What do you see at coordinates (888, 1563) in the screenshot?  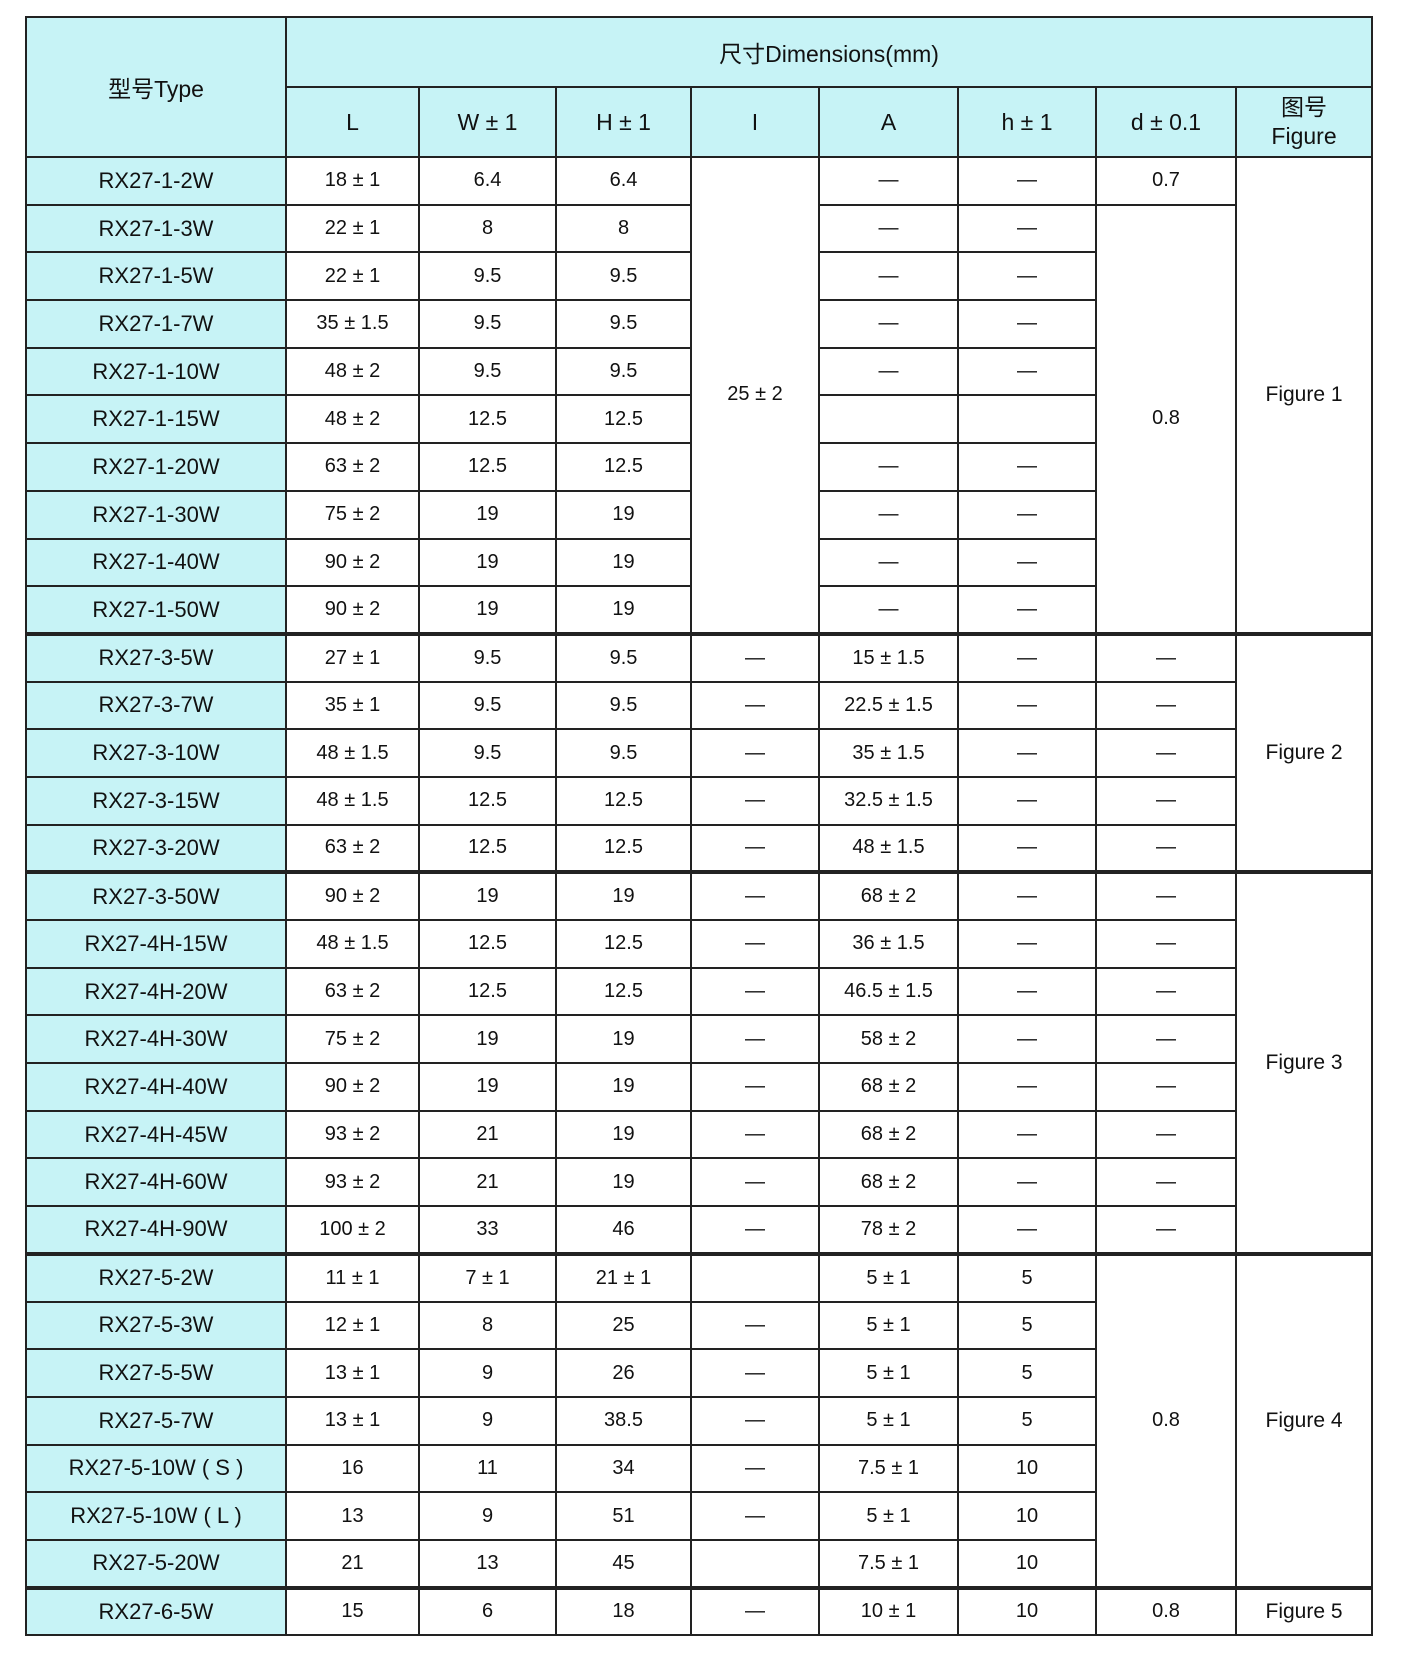 I see `value-cell: 7.5 ± 1` at bounding box center [888, 1563].